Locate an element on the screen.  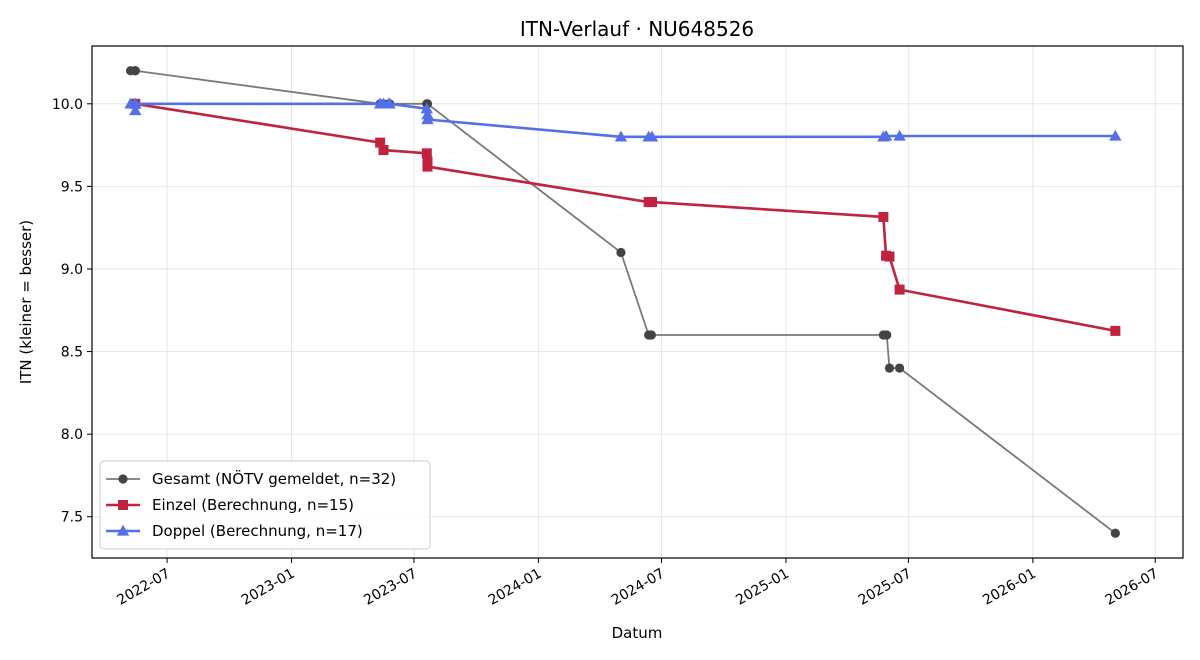
chart-title: ITN-Verlauf · NU648526 is located at coordinates (637, 29).